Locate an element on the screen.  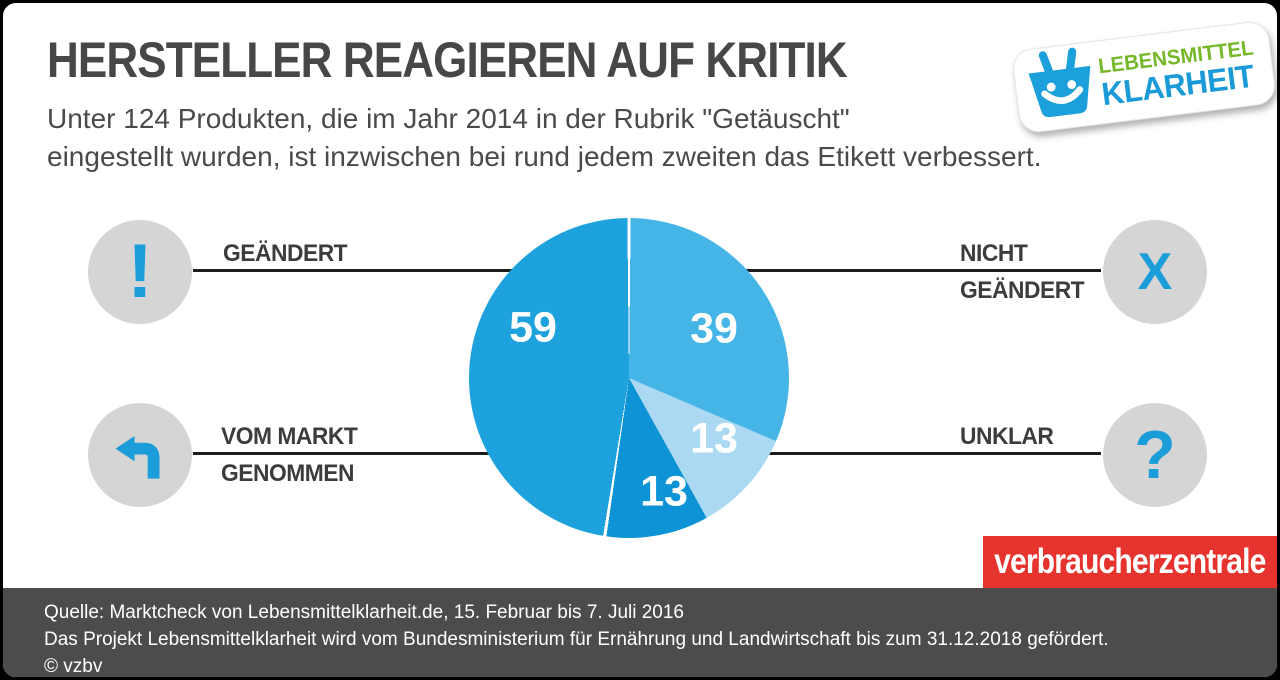
icon-circle-geaendert: ! is located at coordinates (140, 272).